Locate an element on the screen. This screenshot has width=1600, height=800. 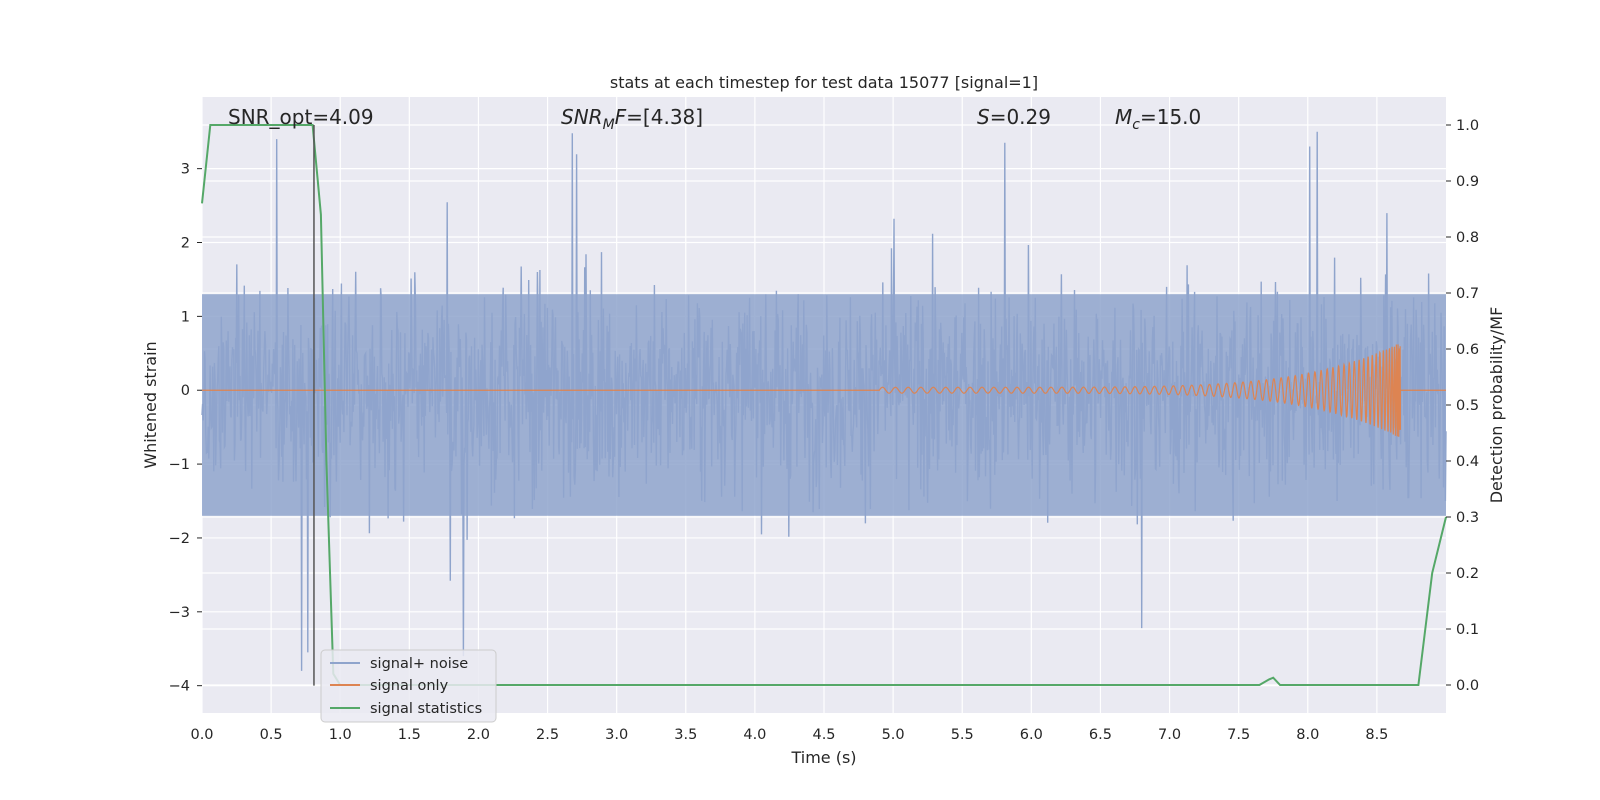
mc-symbol: M is located at coordinates (1123, 117).